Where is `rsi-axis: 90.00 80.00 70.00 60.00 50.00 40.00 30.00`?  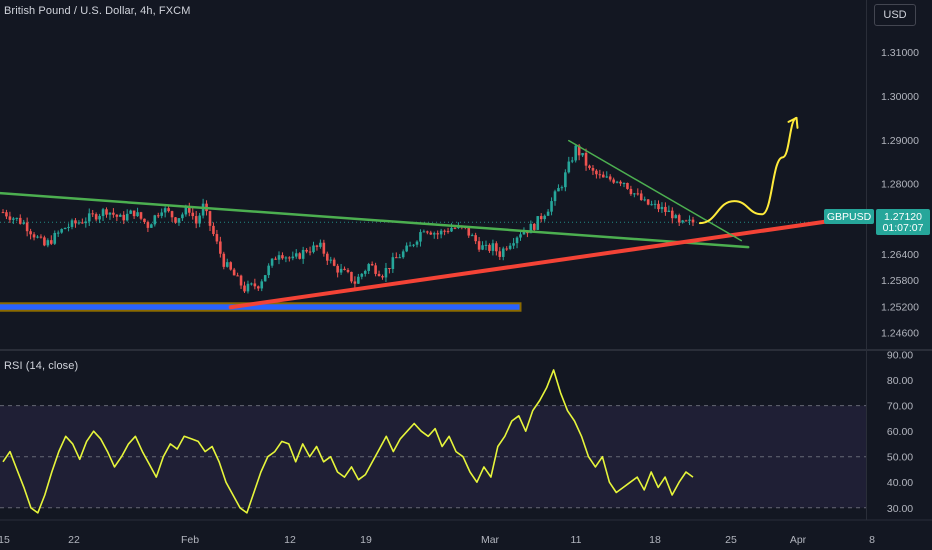 rsi-axis: 90.00 80.00 70.00 60.00 50.00 40.00 30.00 is located at coordinates (900, 432).